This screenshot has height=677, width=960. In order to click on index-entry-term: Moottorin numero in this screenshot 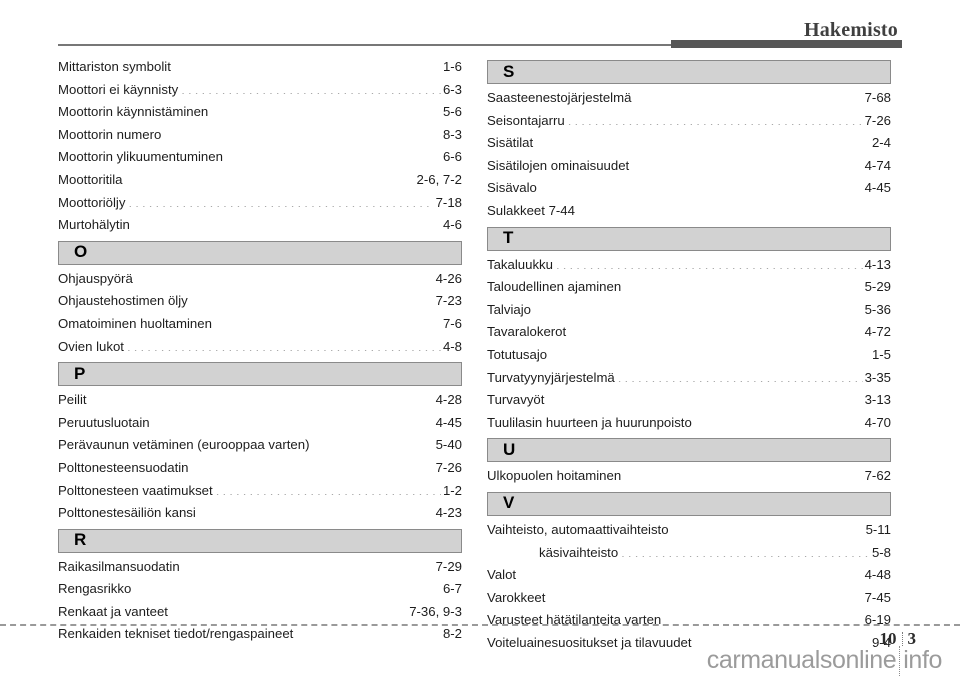, I will do `click(110, 134)`.